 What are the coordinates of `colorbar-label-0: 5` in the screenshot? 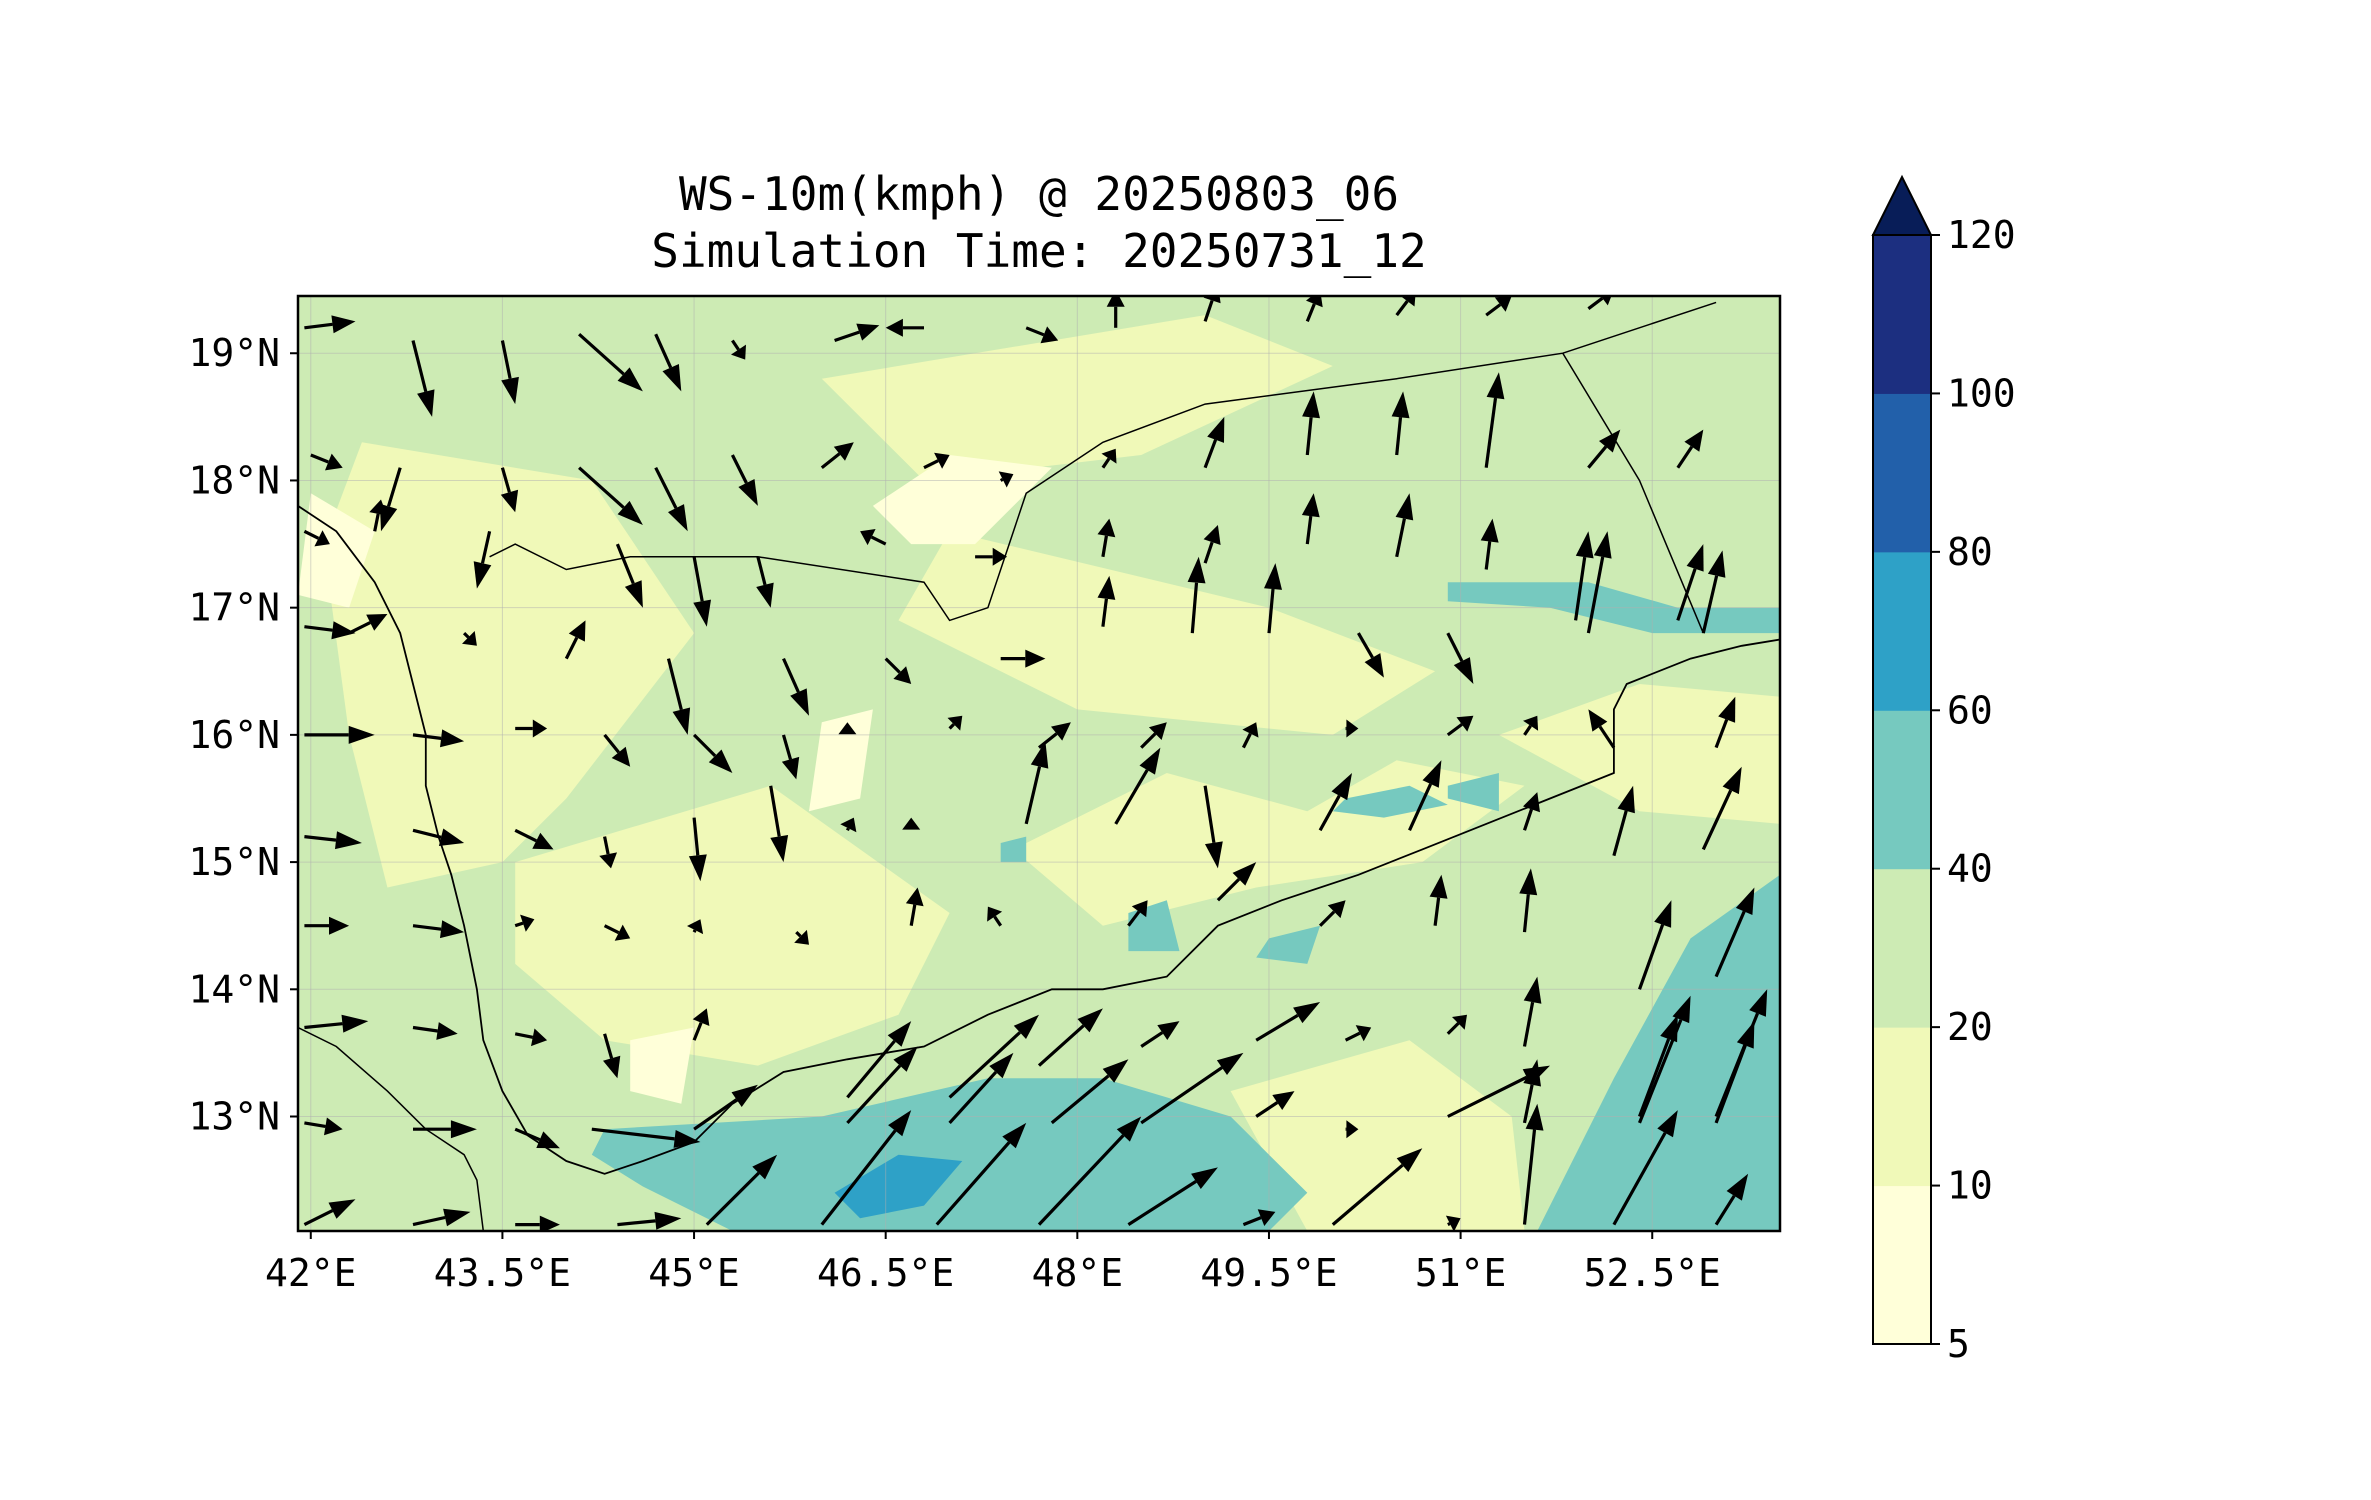 It's located at (1958, 1344).